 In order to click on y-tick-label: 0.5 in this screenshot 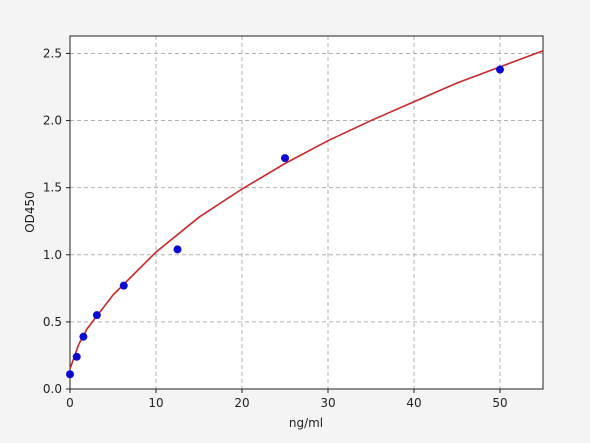, I will do `click(52, 322)`.